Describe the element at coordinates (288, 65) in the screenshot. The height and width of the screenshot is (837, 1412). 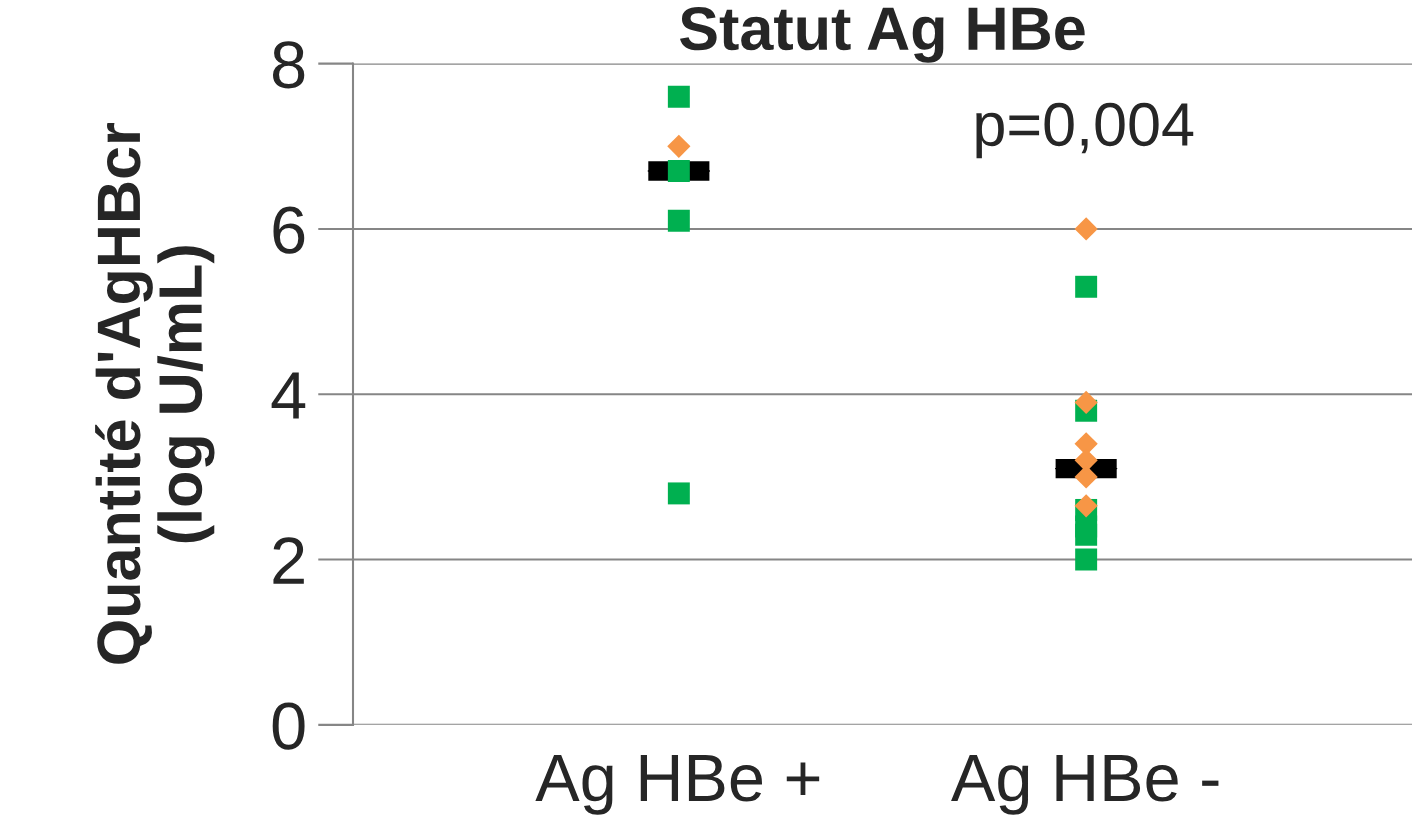
I see `y-tick-label: 8` at that location.